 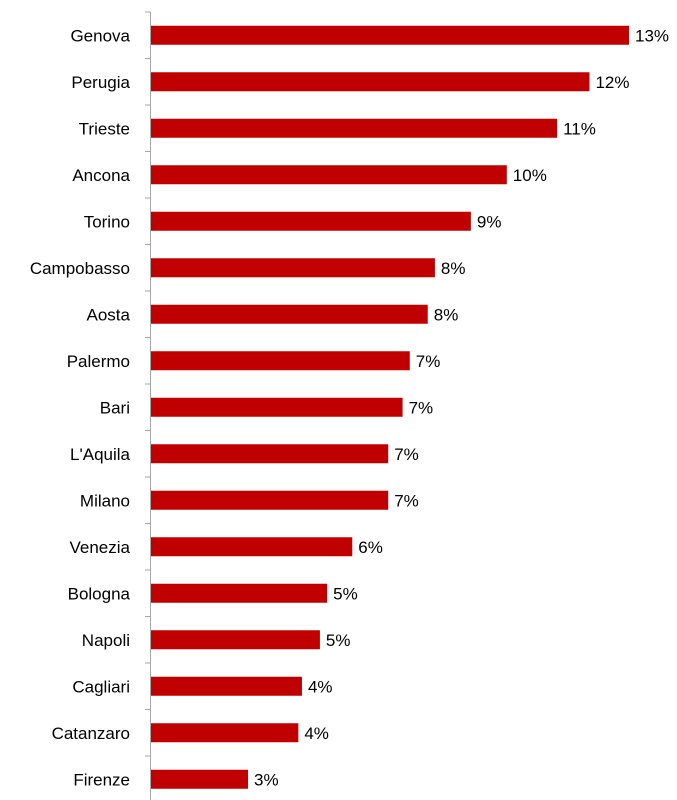 What do you see at coordinates (115, 407) in the screenshot?
I see `category-label: Bari` at bounding box center [115, 407].